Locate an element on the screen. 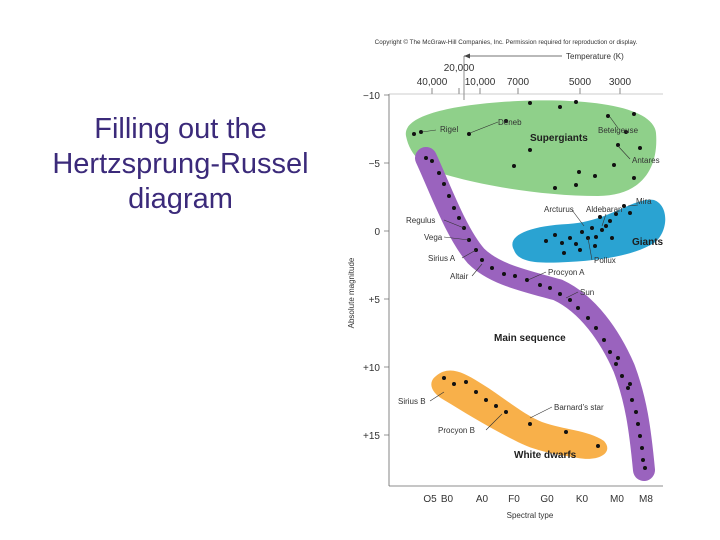 The width and height of the screenshot is (720, 540). giants-label: Giants is located at coordinates (648, 242).